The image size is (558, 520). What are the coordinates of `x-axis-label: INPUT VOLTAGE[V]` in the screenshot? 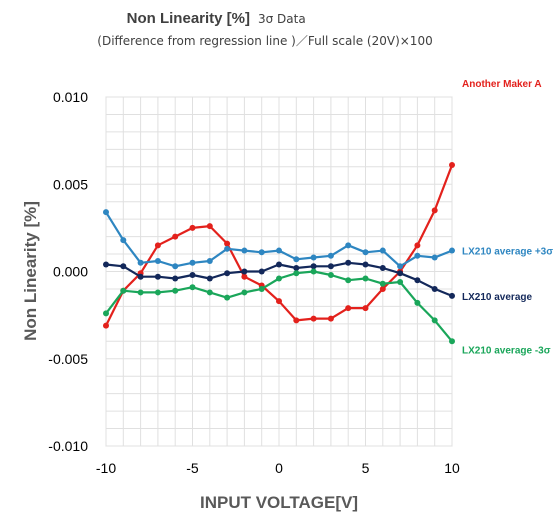 It's located at (279, 502).